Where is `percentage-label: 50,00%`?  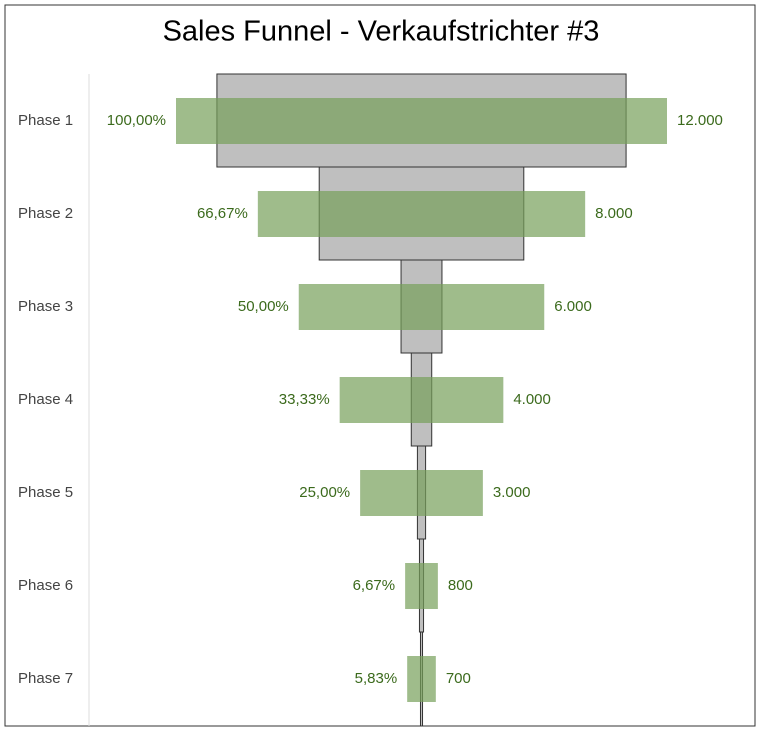
percentage-label: 50,00% is located at coordinates (263, 306).